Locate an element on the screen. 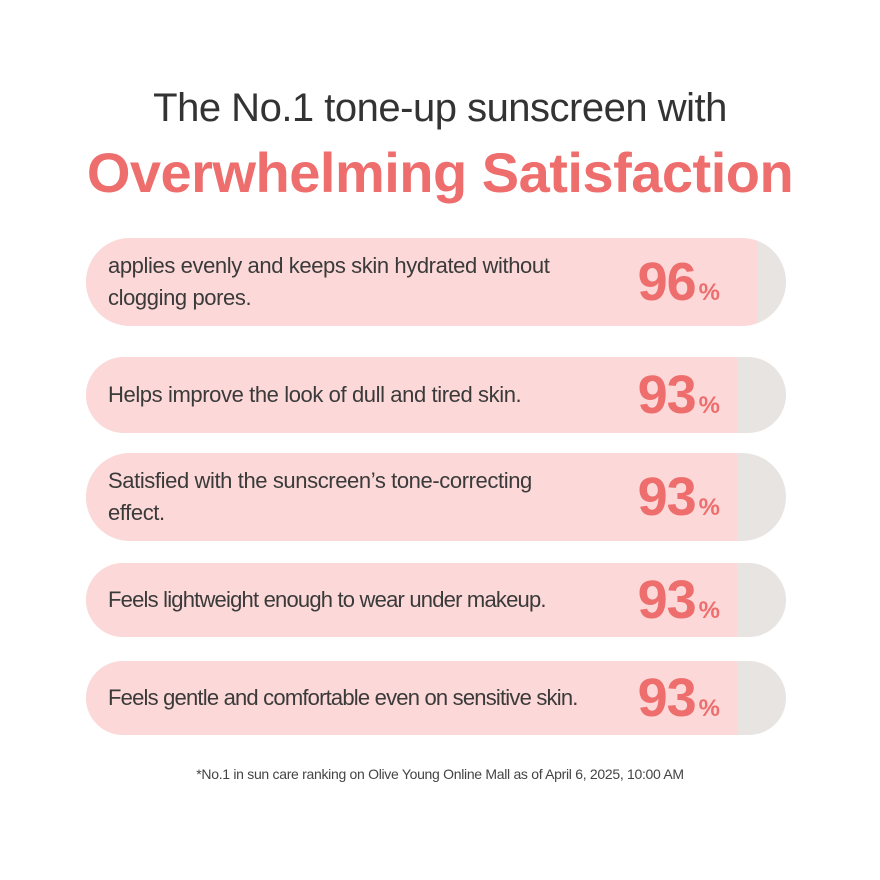 The height and width of the screenshot is (880, 880). stat-percent-number: 96 is located at coordinates (667, 282).